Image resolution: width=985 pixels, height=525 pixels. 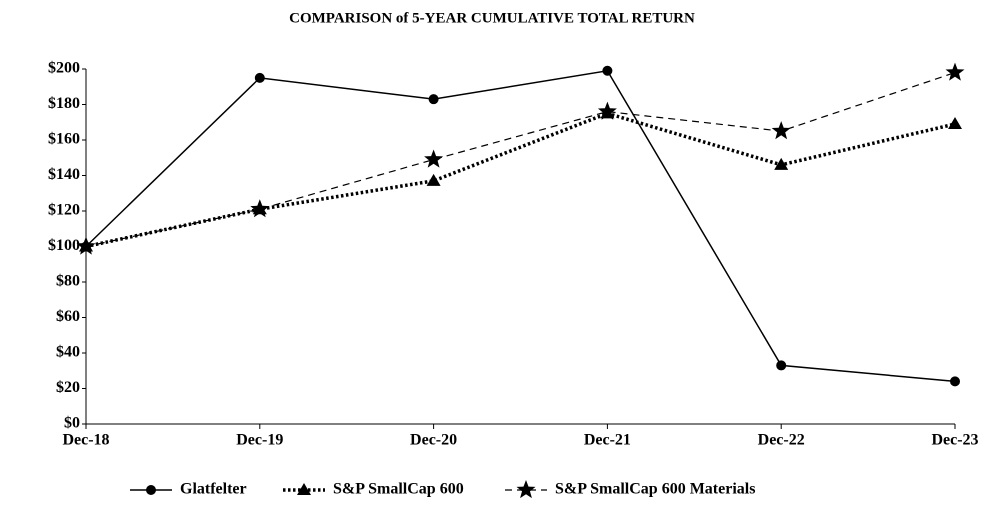 I want to click on y-tick-label: $100, so click(x=64, y=245).